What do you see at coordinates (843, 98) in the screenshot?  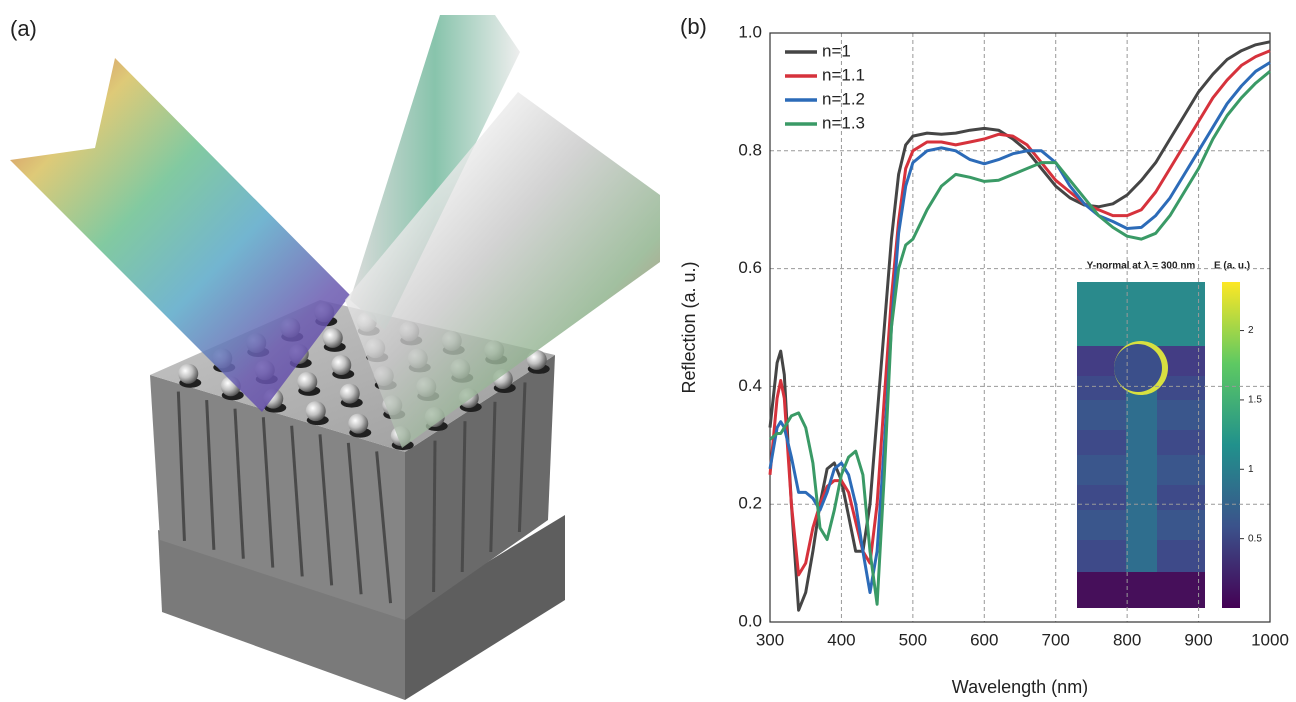 I see `legend-label: n=1.2` at bounding box center [843, 98].